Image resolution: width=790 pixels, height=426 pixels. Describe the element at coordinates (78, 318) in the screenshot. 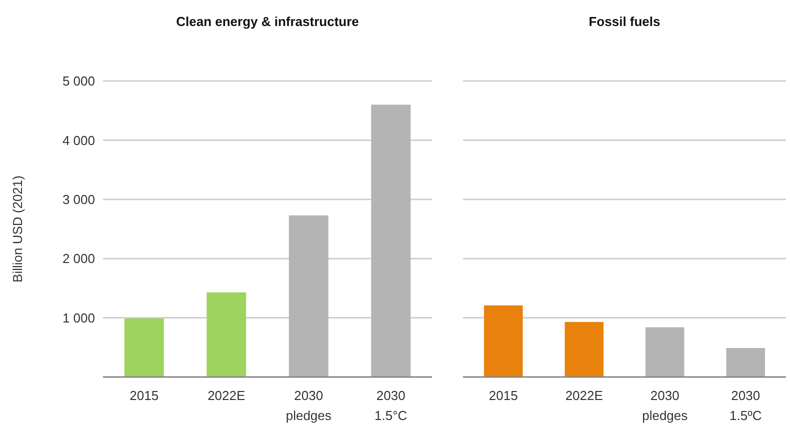

I see `y-tick-label: 1 000` at that location.